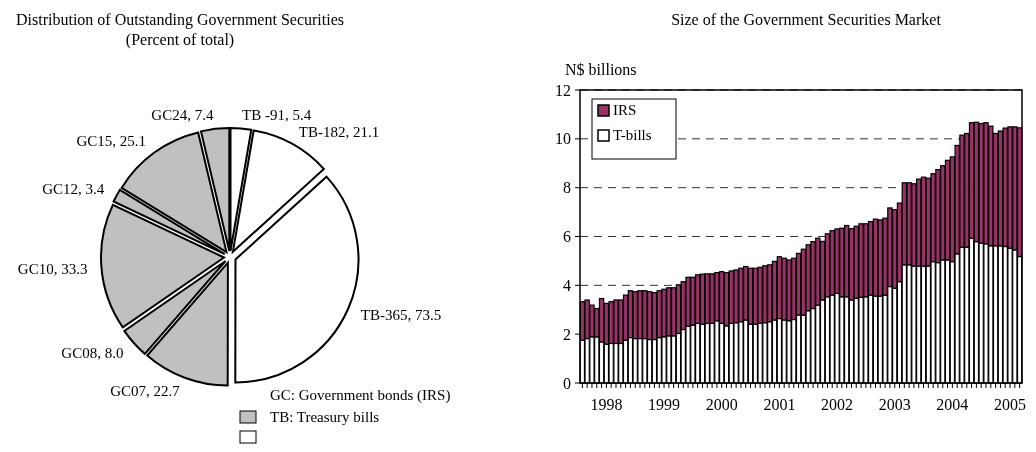  Describe the element at coordinates (401, 315) in the screenshot. I see `slice-label: TB-365, 73.5` at that location.